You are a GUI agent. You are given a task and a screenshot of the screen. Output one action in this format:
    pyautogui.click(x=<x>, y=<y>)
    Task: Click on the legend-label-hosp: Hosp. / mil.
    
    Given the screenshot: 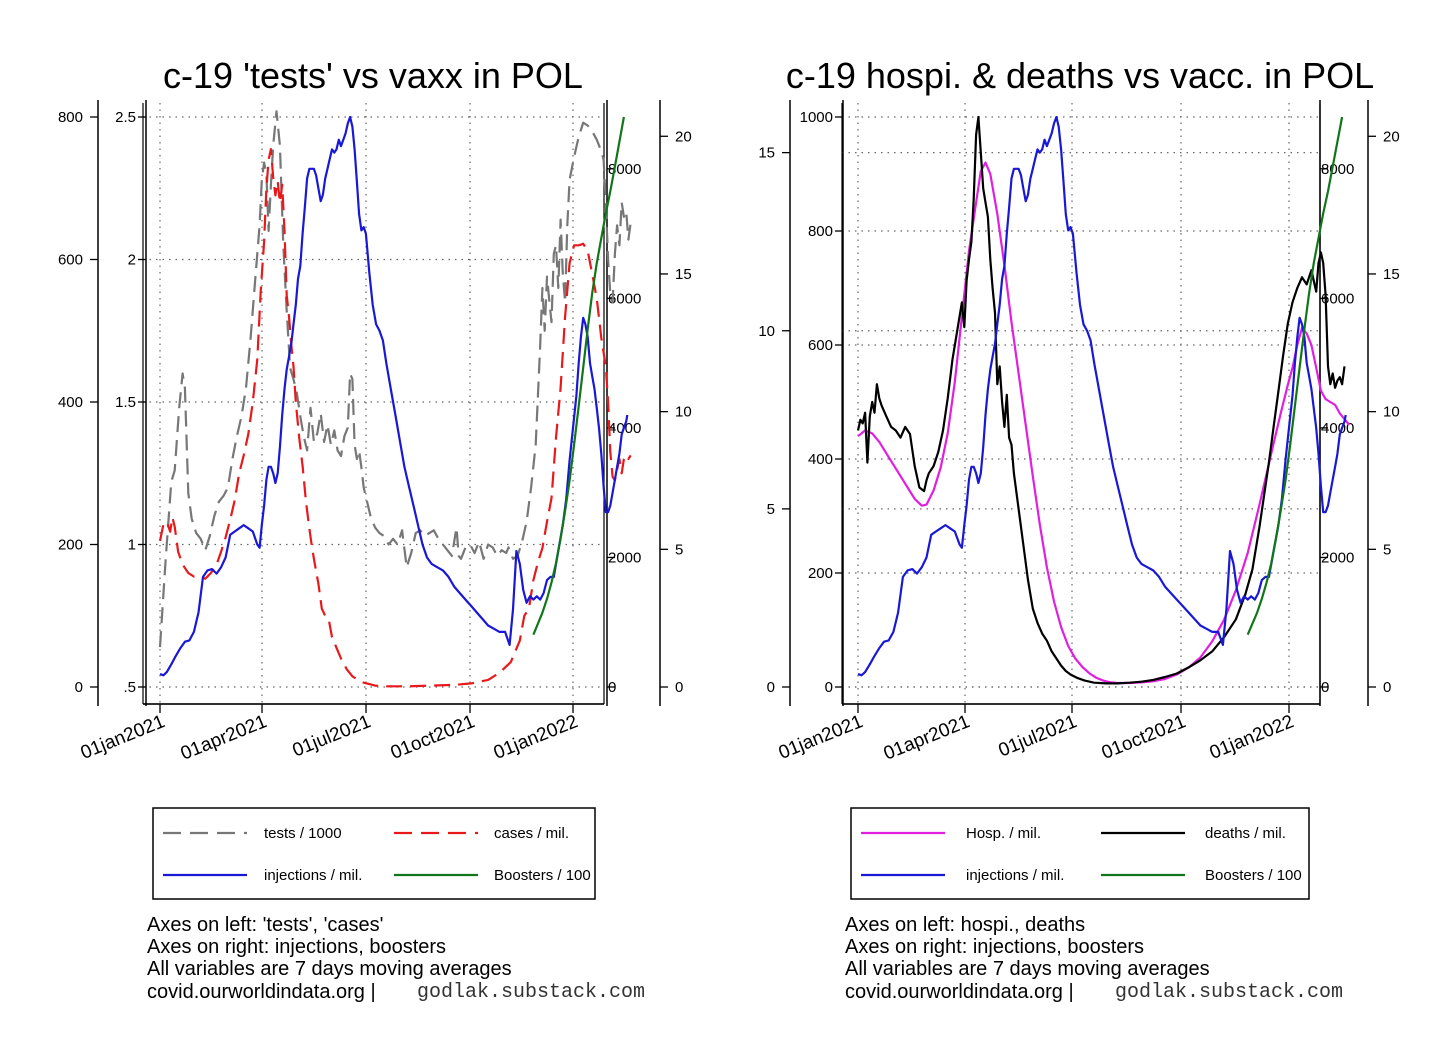 What is the action you would take?
    pyautogui.click(x=1003, y=833)
    